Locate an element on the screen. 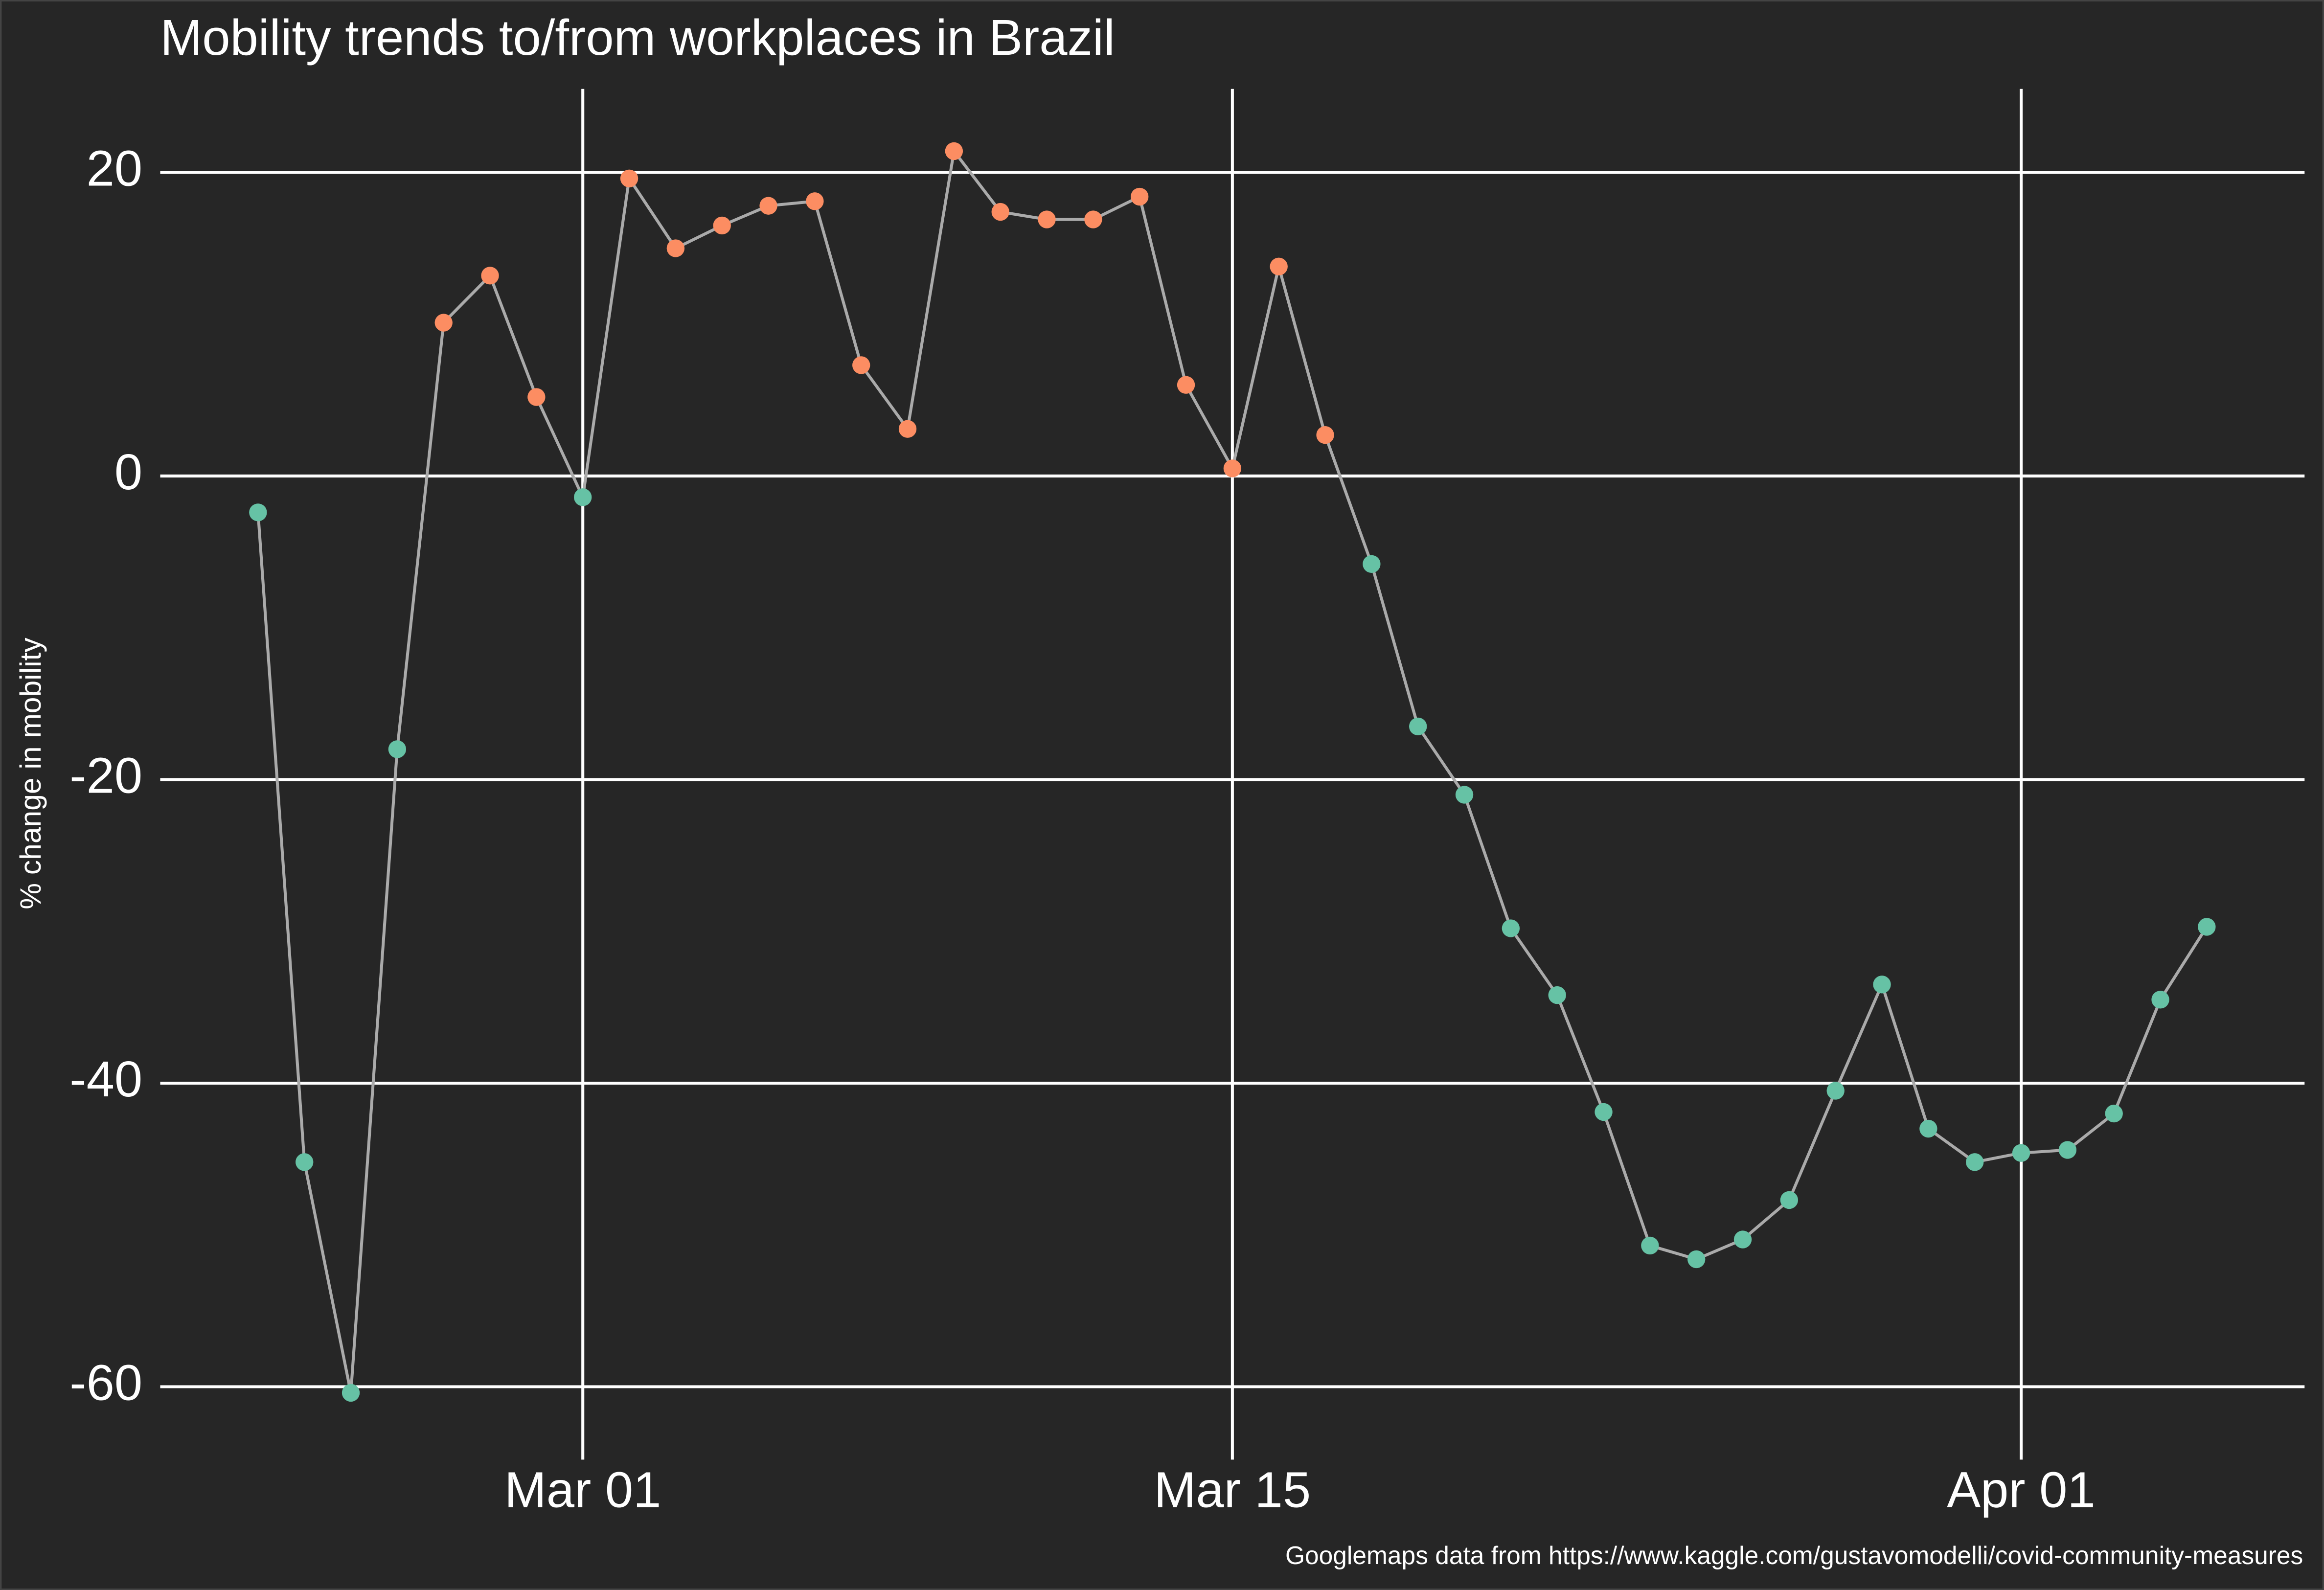 This screenshot has width=2324, height=1590. y-tick-label: -20 is located at coordinates (106, 776).